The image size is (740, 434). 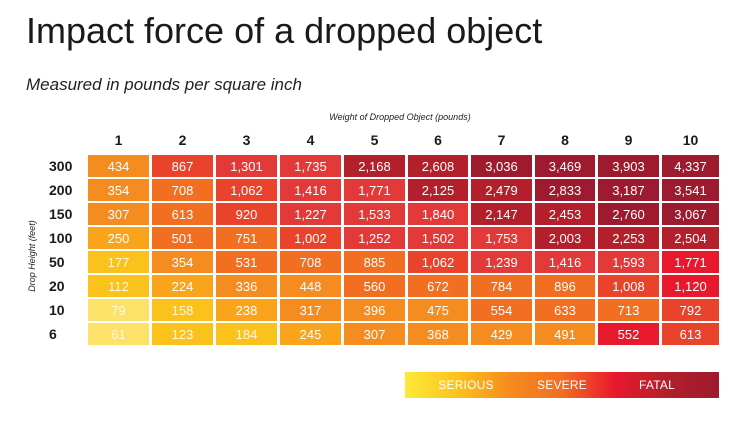 I want to click on cell-value: 531, so click(x=247, y=262).